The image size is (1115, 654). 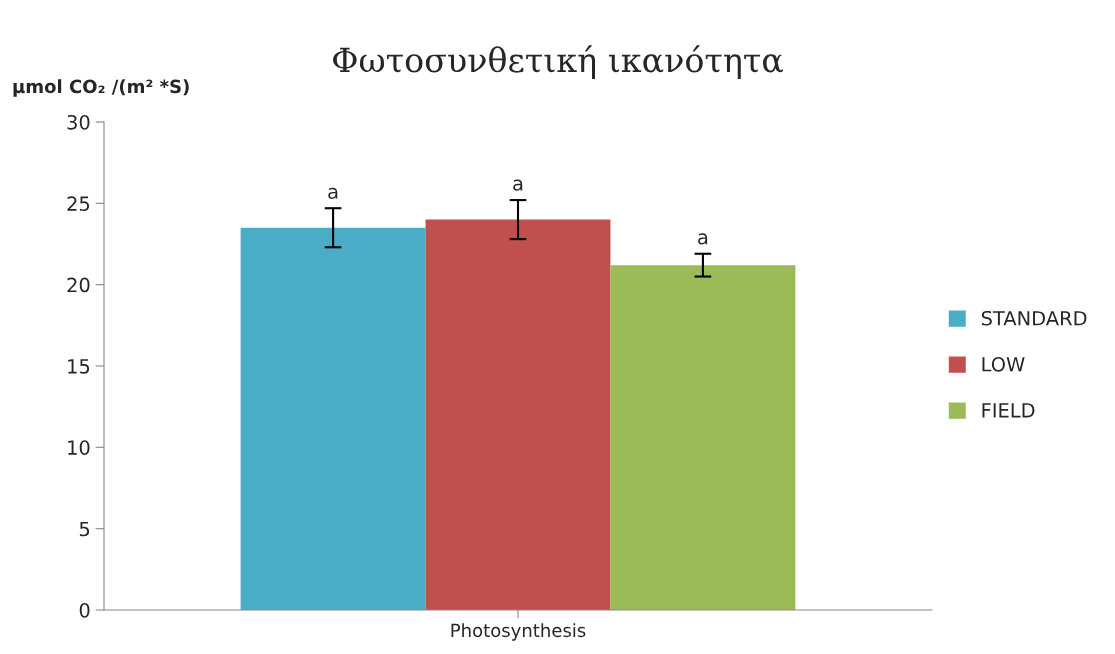 I want to click on legend-label: LOW, so click(x=1003, y=364).